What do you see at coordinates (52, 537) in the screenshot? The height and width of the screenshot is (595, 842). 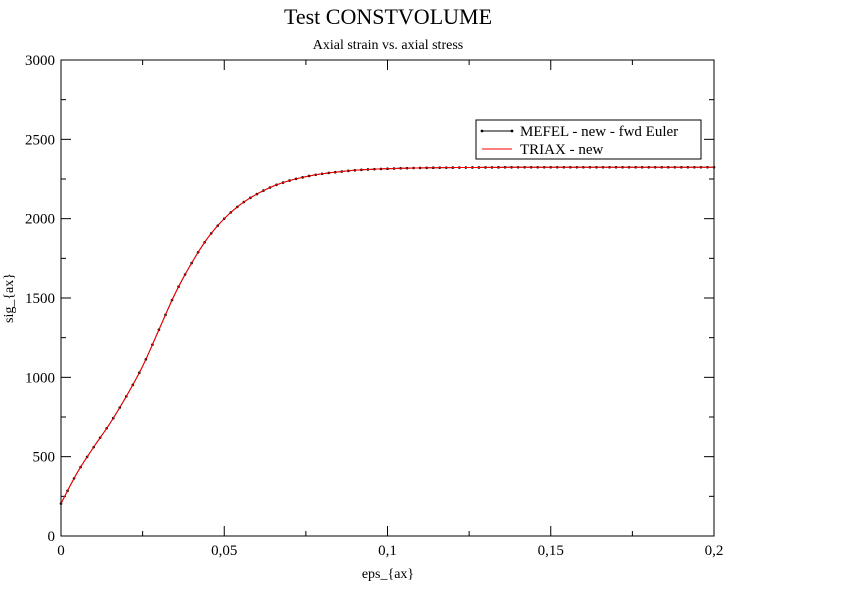 I see `y-tick-label: 0` at bounding box center [52, 537].